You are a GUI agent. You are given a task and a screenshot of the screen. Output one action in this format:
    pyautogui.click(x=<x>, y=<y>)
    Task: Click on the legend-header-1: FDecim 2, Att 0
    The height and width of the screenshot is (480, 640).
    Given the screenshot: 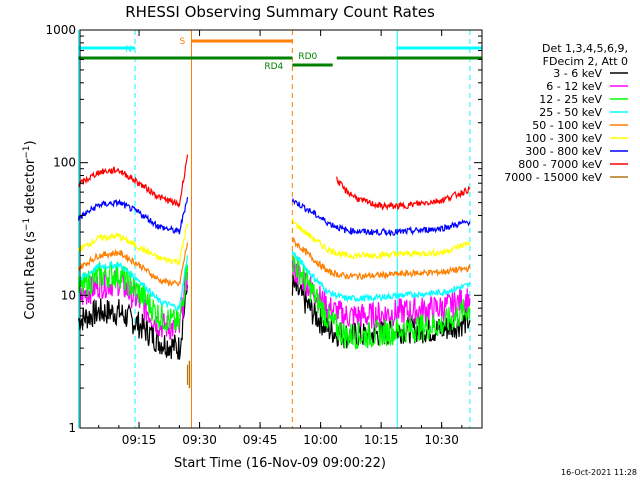 What is the action you would take?
    pyautogui.click(x=585, y=61)
    